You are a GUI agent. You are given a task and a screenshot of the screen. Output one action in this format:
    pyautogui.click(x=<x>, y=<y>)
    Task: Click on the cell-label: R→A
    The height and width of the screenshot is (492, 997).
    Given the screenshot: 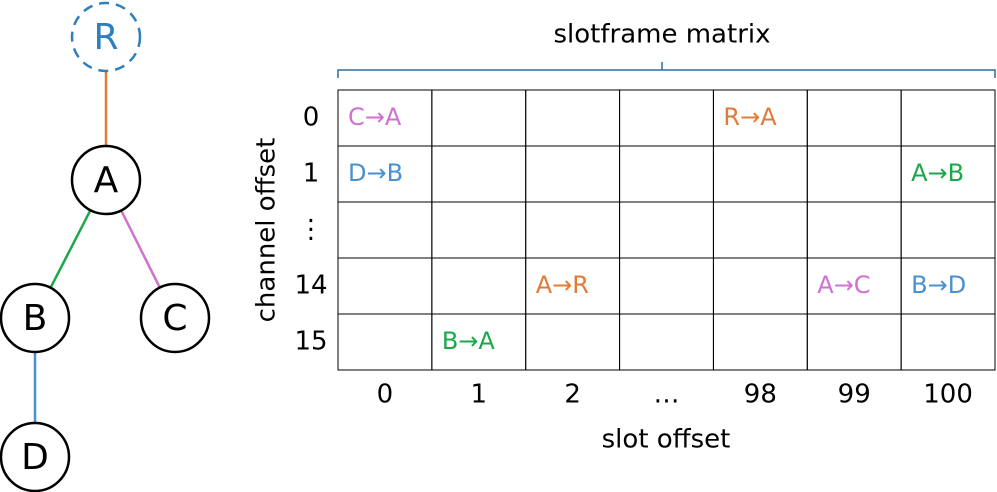 What is the action you would take?
    pyautogui.click(x=750, y=117)
    